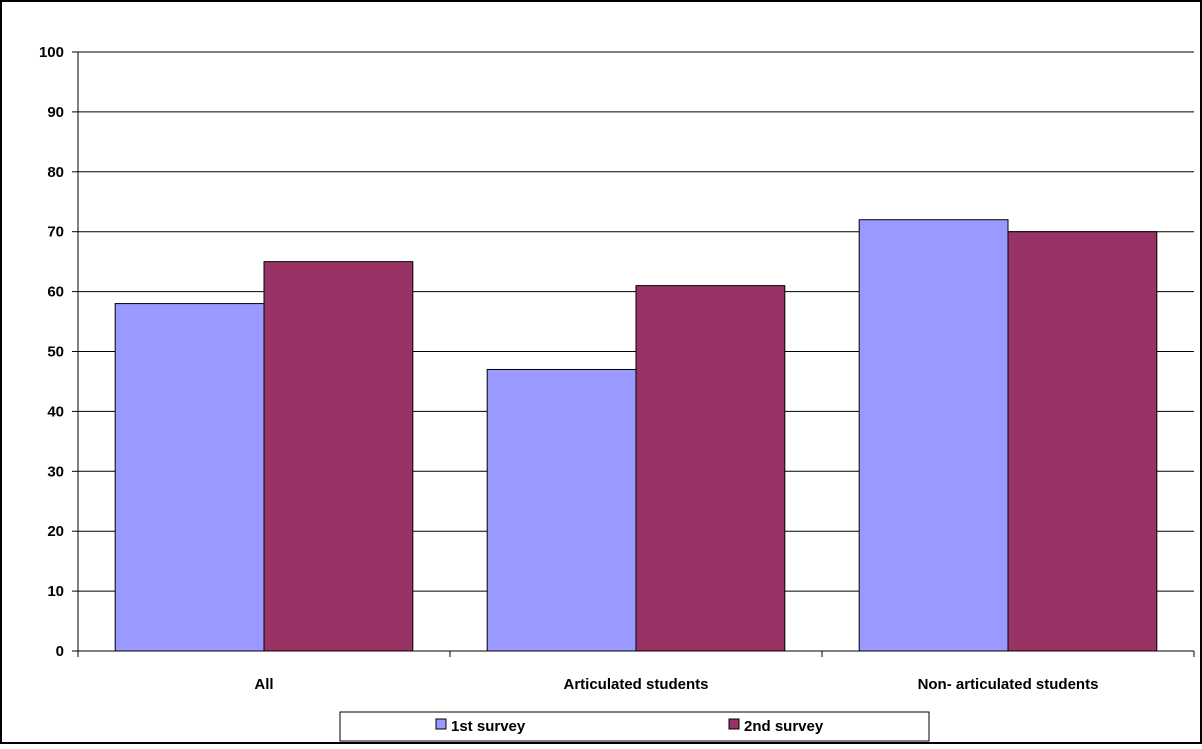  Describe the element at coordinates (55, 531) in the screenshot. I see `y-tick-label: 20` at that location.